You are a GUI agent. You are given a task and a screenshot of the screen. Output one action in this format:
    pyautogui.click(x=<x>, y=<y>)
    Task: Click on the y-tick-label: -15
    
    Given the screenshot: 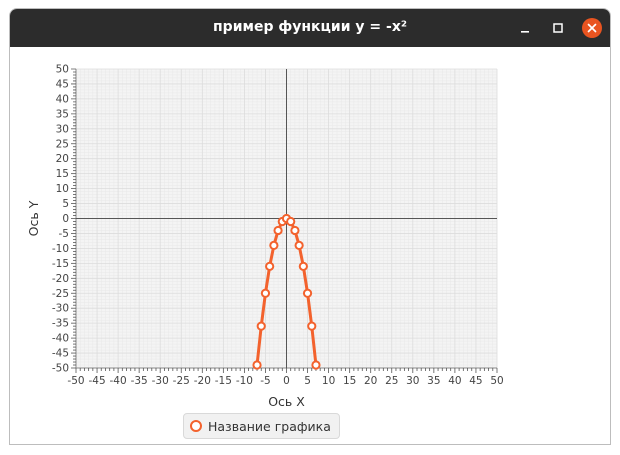 What is the action you would take?
    pyautogui.click(x=60, y=264)
    